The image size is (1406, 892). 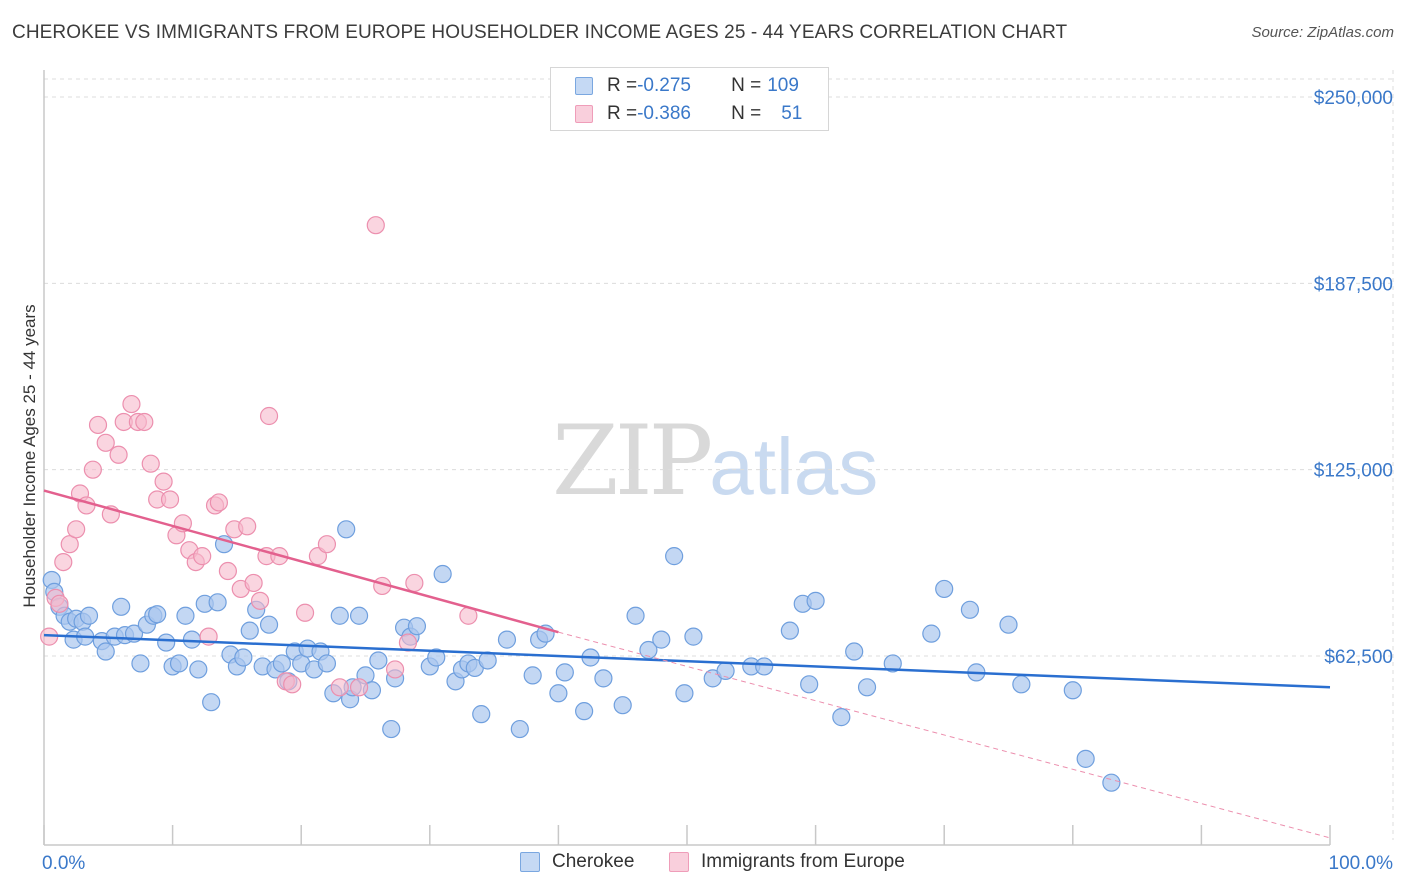 I want to click on legend-item-immigrants: Immigrants from Europe, so click(x=787, y=862).